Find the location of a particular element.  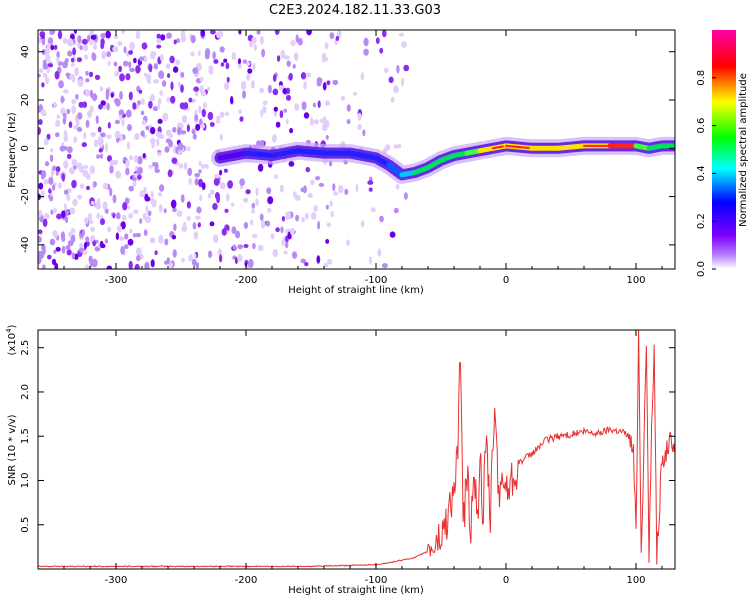

spectrogram-y-tick-label: 0 is located at coordinates (25, 148).